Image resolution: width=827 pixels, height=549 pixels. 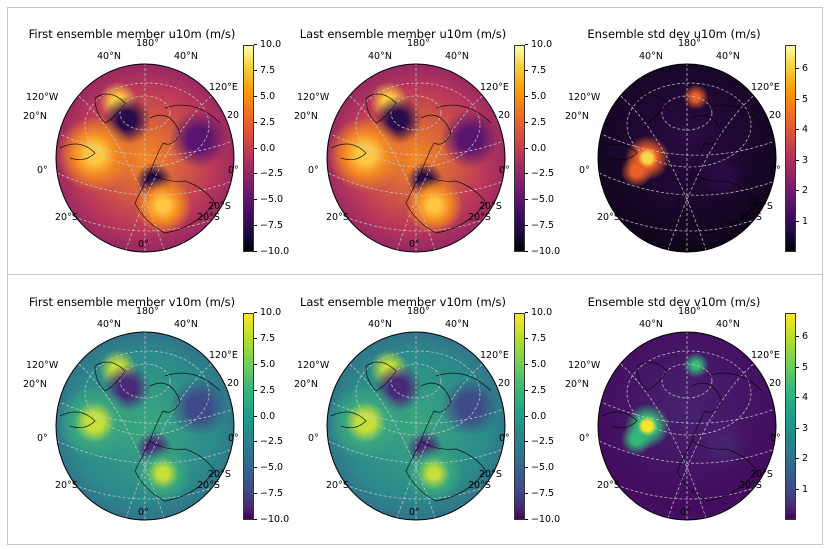 What do you see at coordinates (264, 390) in the screenshot?
I see `colorbar-tick: 2.5` at bounding box center [264, 390].